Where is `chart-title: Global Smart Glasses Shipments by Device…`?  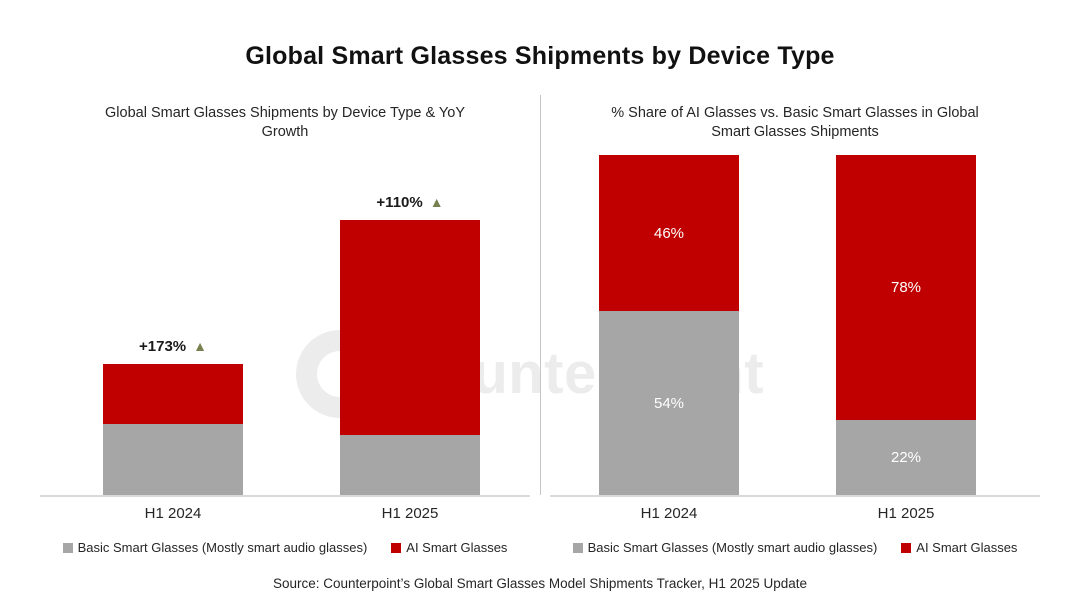
chart-title: Global Smart Glasses Shipments by Device… is located at coordinates (285, 122).